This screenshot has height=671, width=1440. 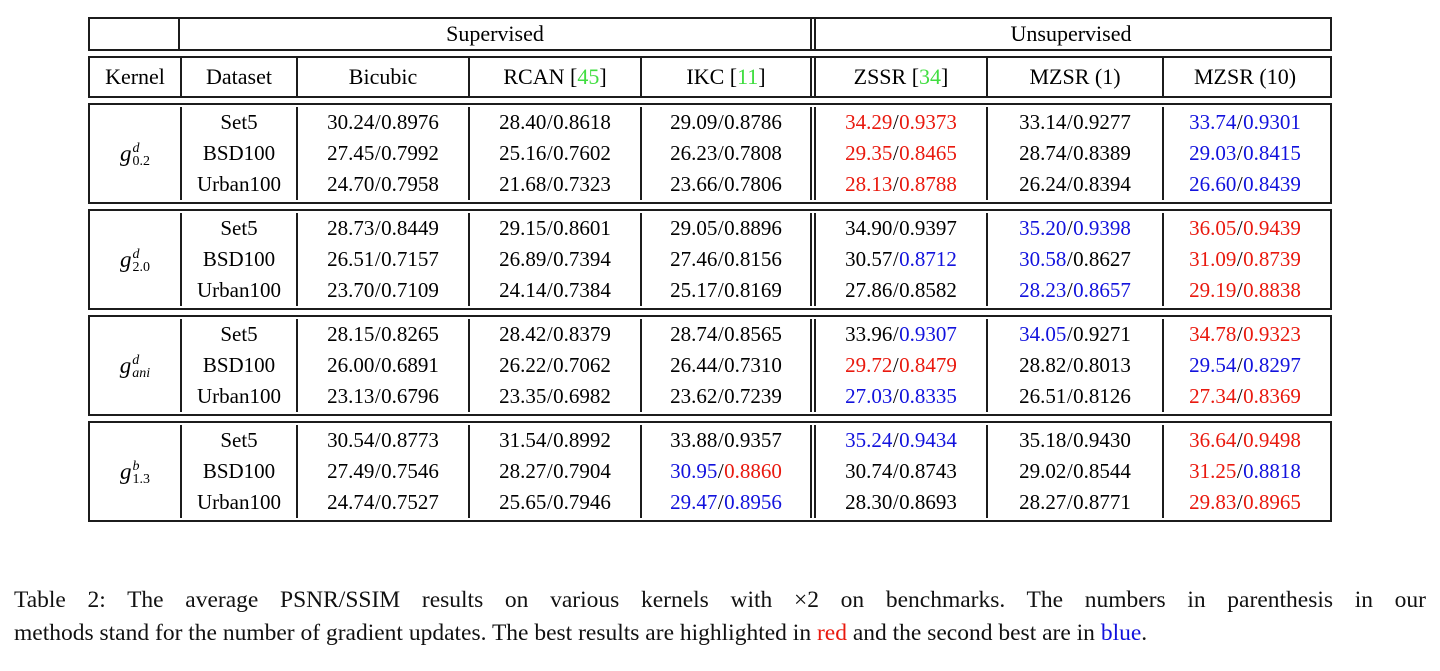 What do you see at coordinates (1074, 502) in the screenshot?
I see `psnr-ssim-cell: 28.27/0.8771` at bounding box center [1074, 502].